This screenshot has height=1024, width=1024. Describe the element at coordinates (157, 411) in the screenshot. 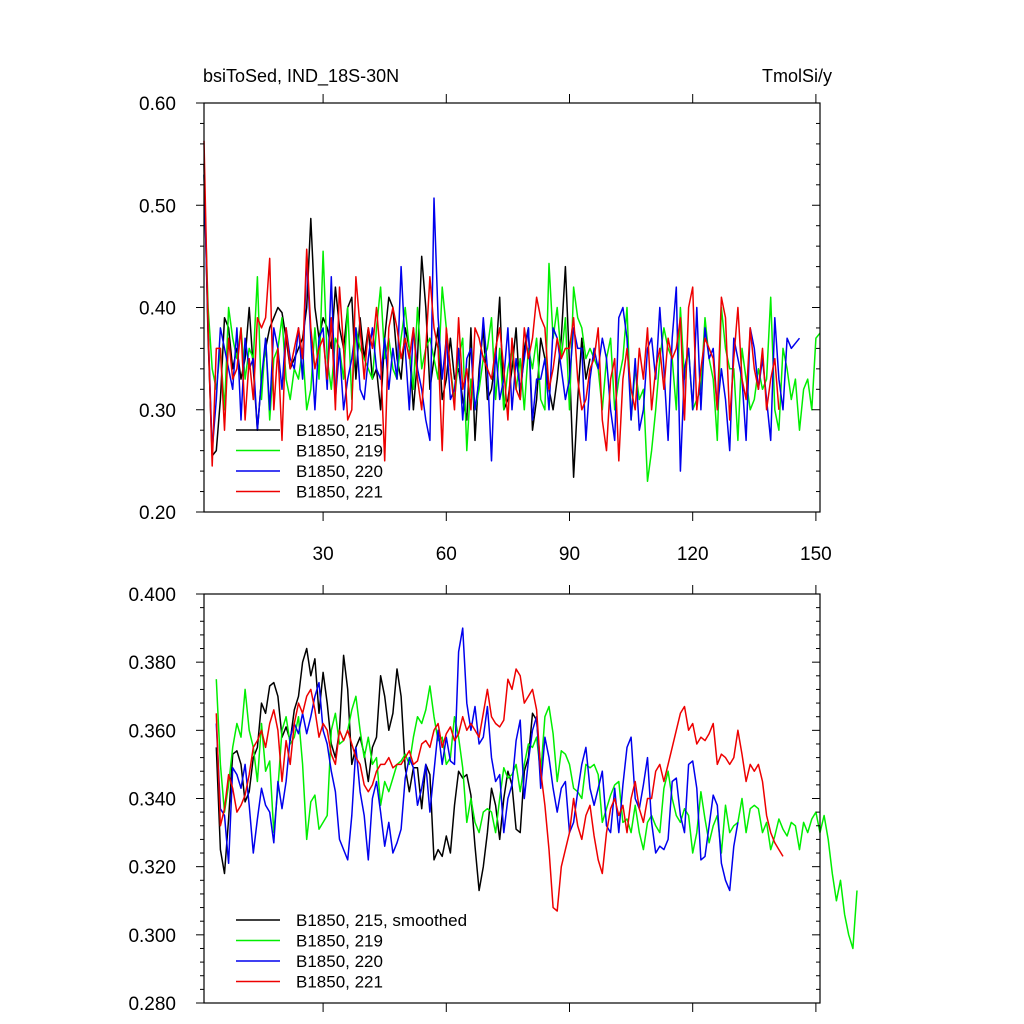

I see `y-tick-label: 0.30` at that location.